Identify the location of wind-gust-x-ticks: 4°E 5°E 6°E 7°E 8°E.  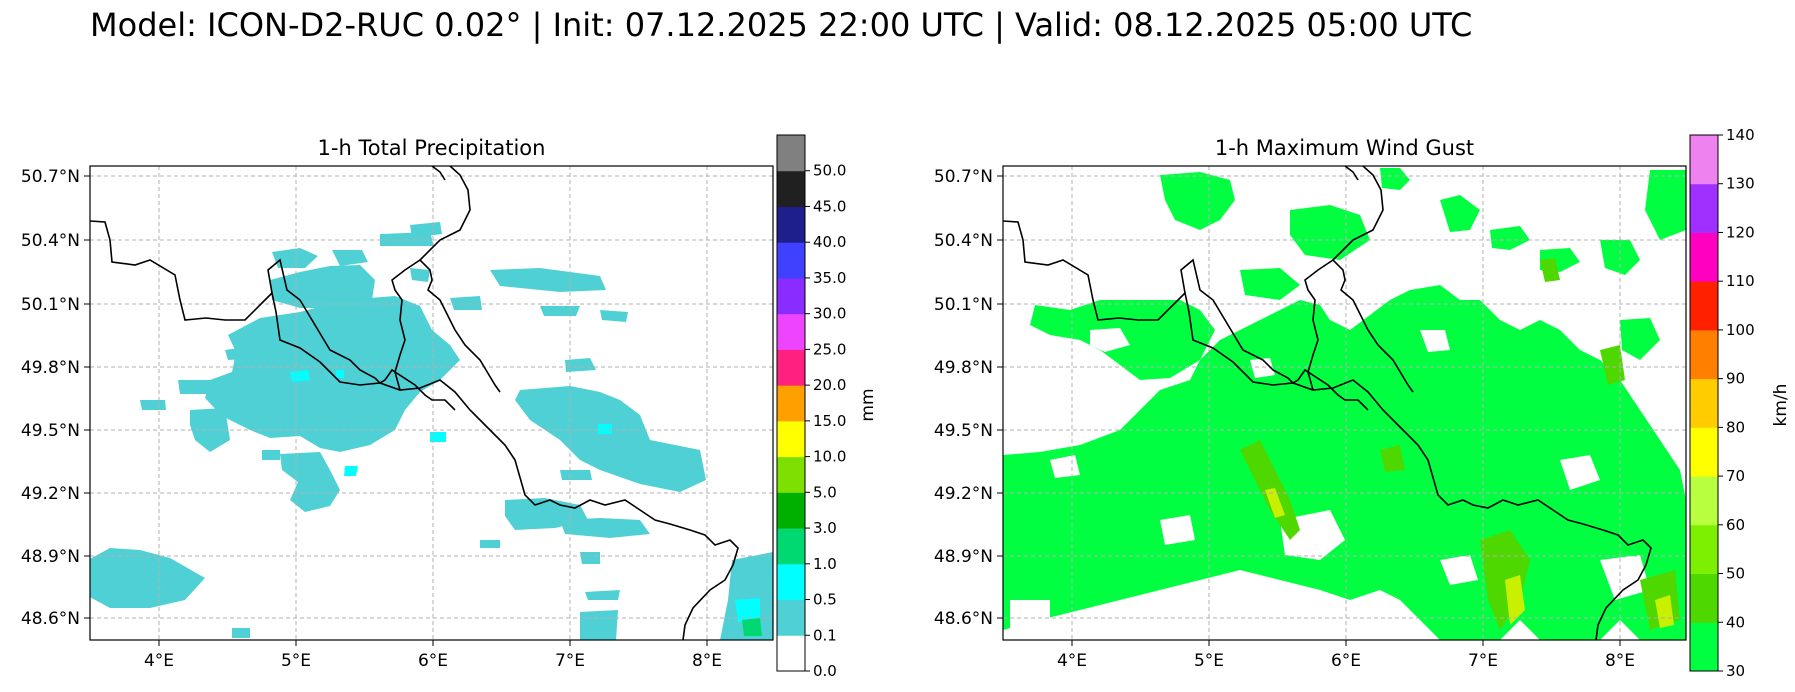
(1346, 661).